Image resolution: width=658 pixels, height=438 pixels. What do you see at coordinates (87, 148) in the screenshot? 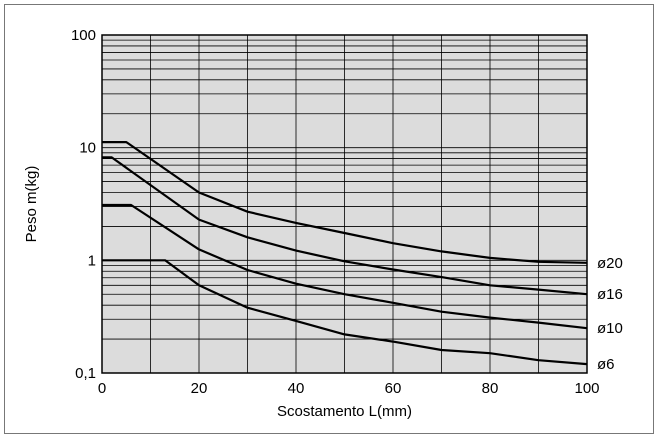
I see `y-tick-label: 10` at bounding box center [87, 148].